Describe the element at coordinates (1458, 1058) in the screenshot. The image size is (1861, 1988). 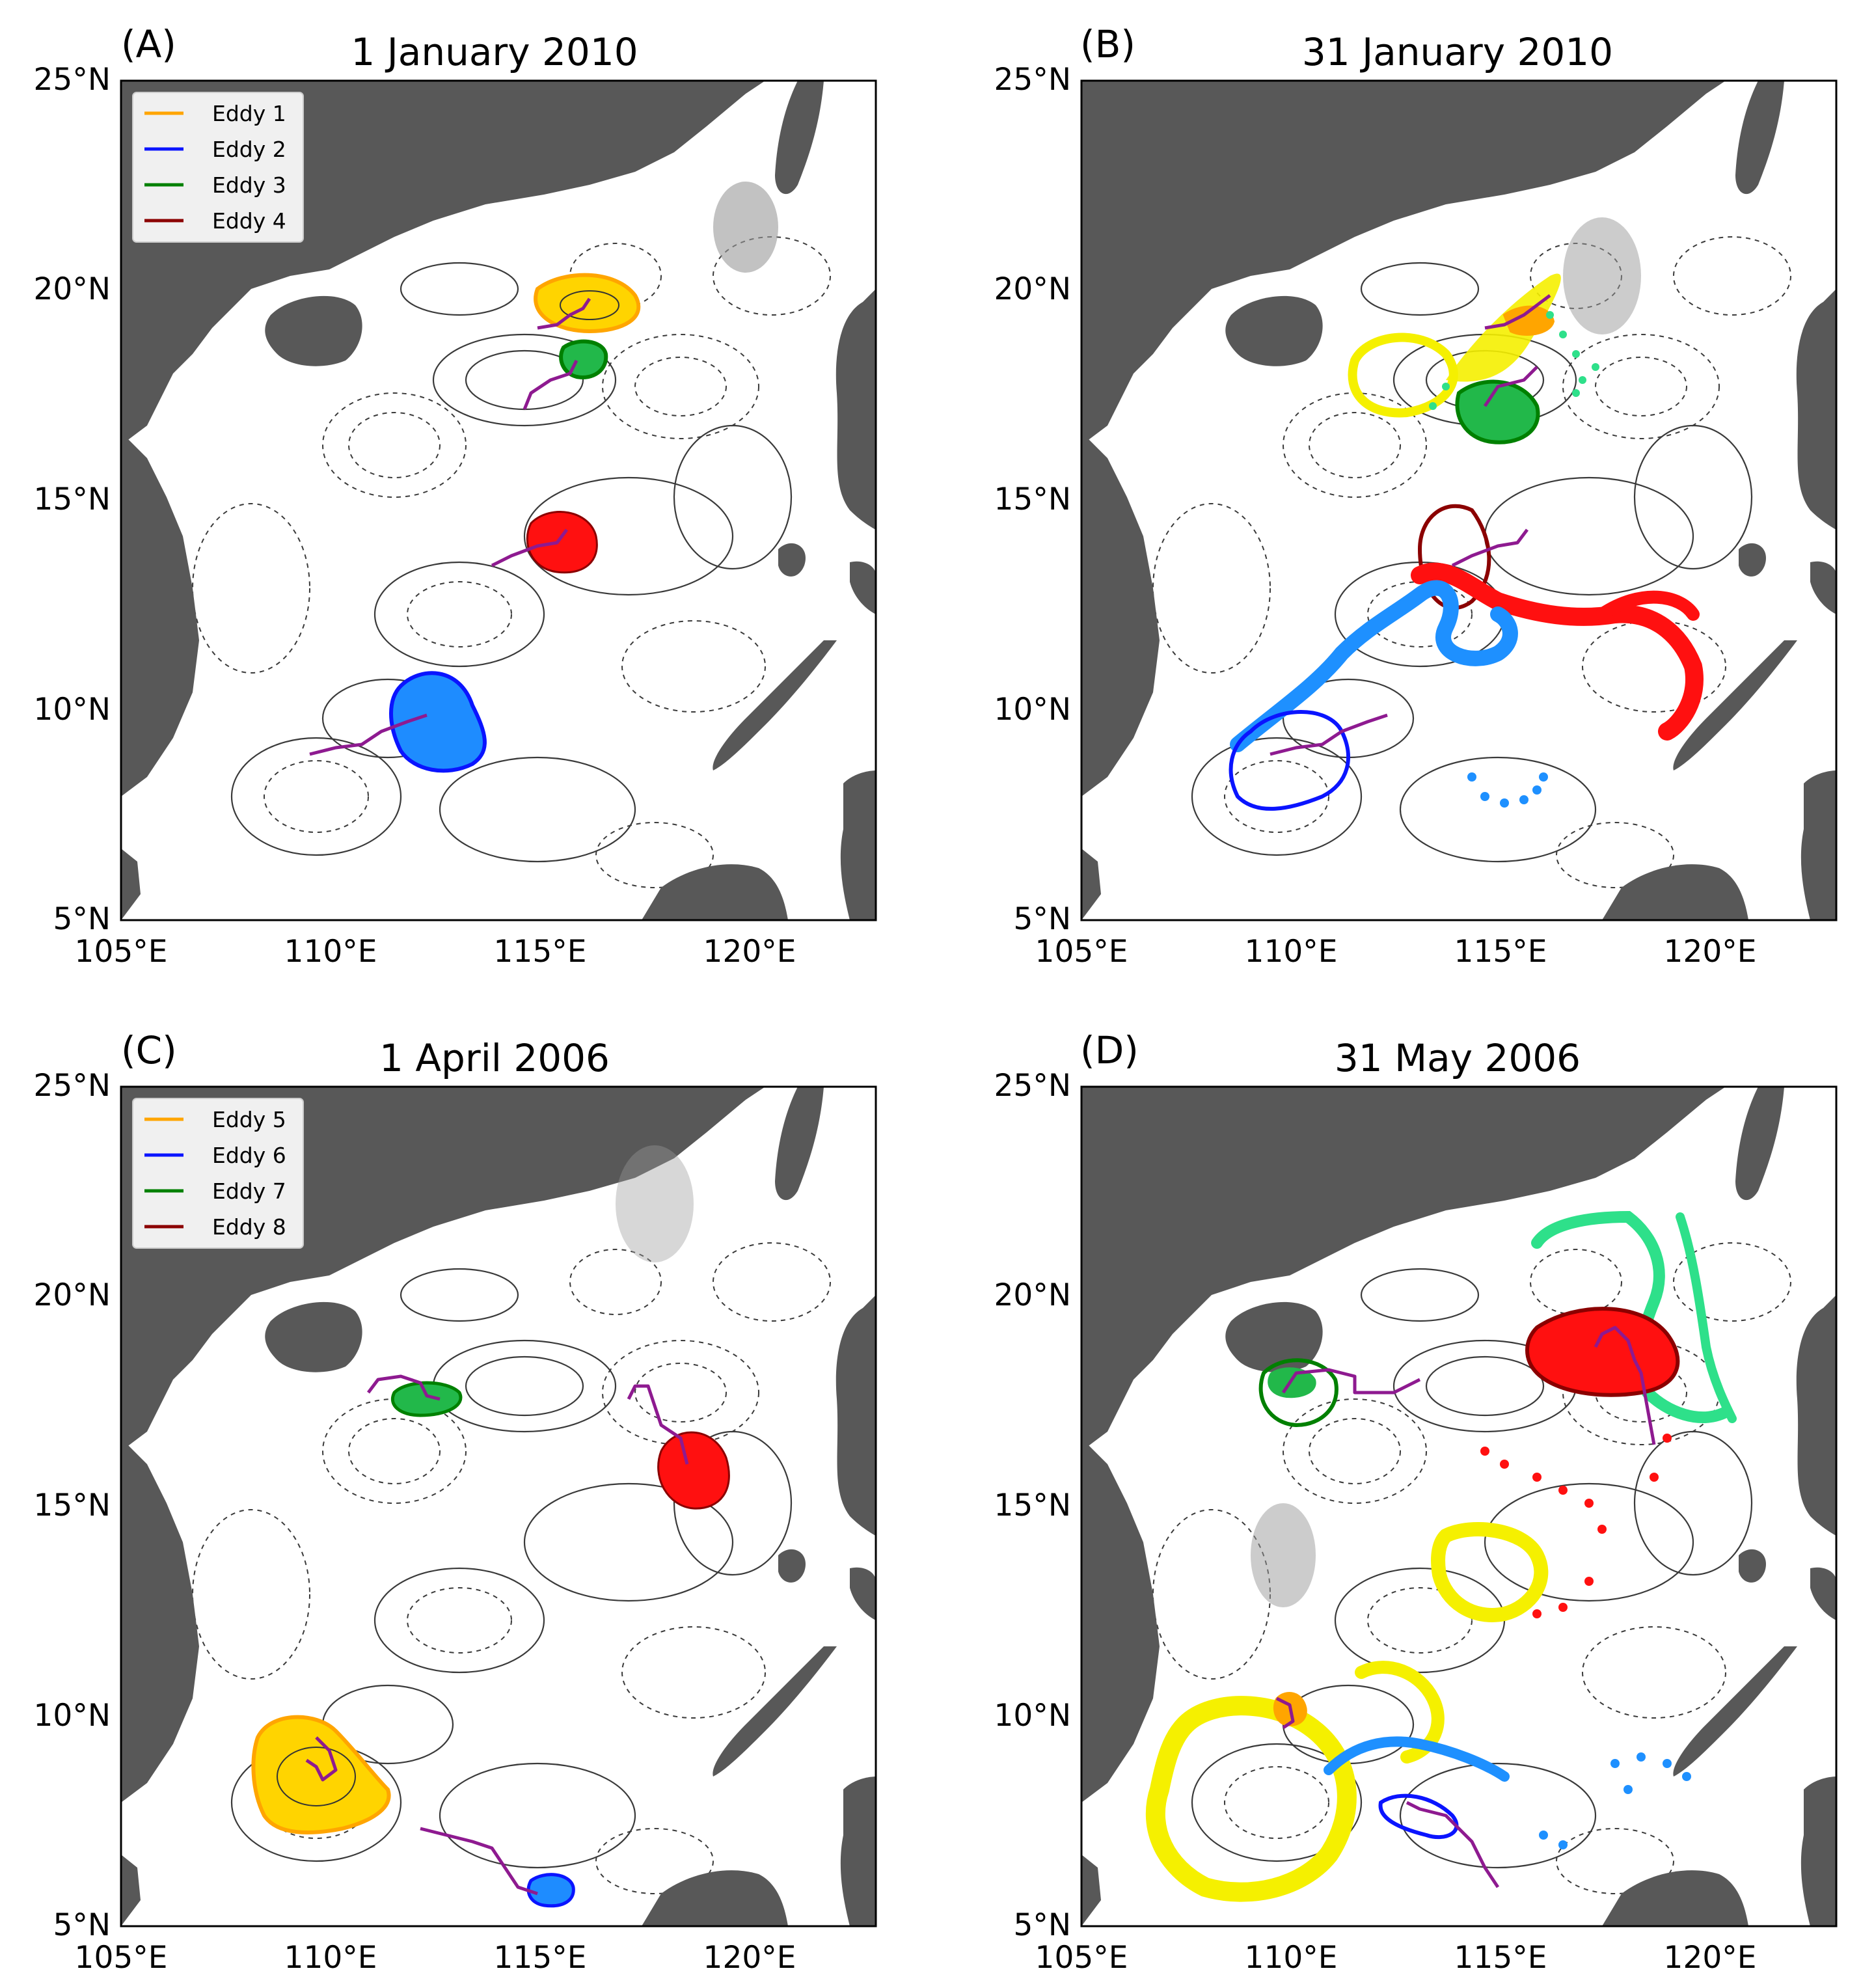
I see `panel-title: 31 May 2006` at that location.